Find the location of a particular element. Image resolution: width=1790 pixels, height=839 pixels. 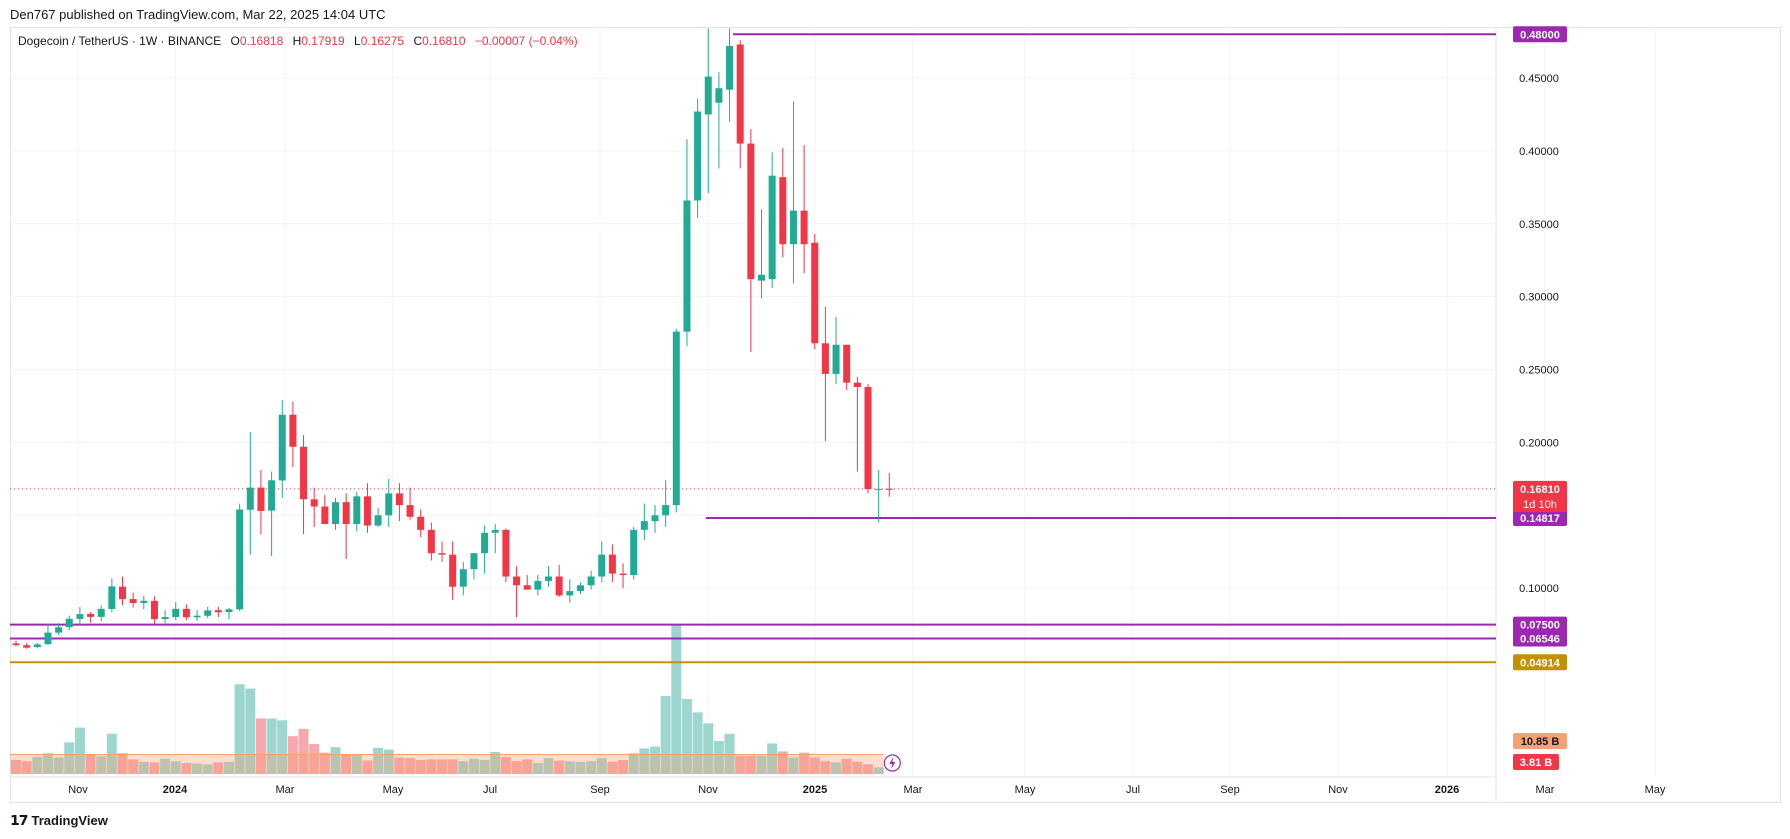

time-tick-label: Mar is located at coordinates (285, 790).